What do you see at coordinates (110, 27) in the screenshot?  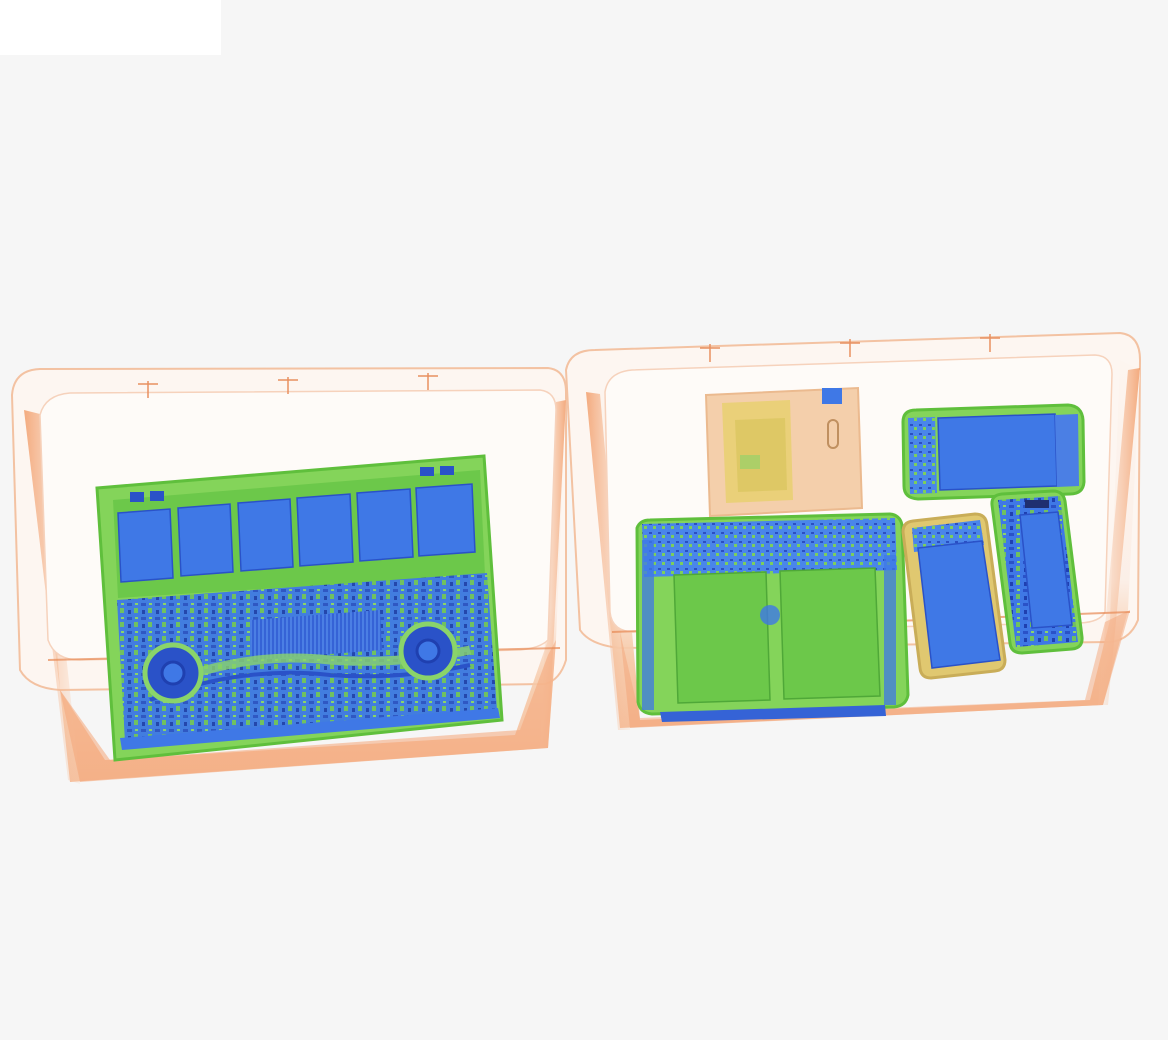 I see `blank-corner-patch` at bounding box center [110, 27].